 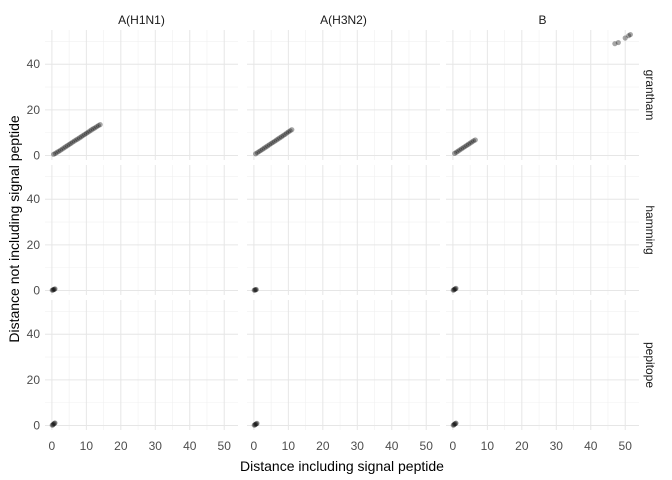 I want to click on column-strip-label: A(H1N1), so click(x=141, y=20).